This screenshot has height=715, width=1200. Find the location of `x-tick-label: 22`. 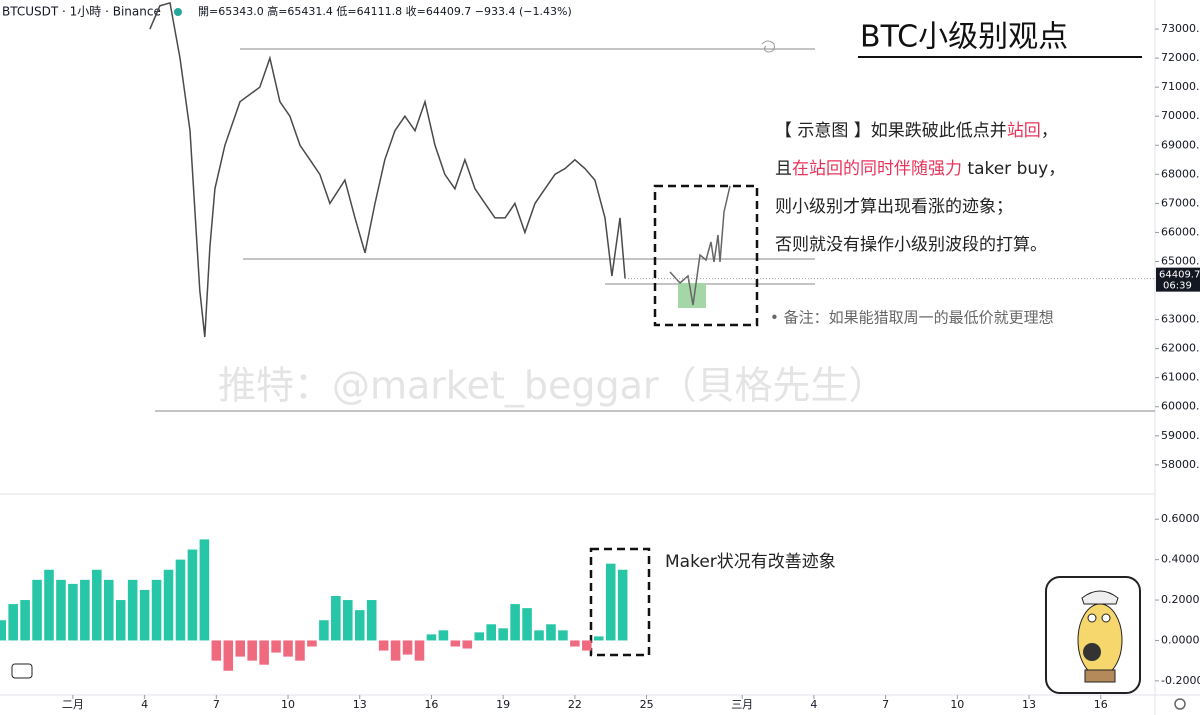

x-tick-label: 22 is located at coordinates (575, 704).